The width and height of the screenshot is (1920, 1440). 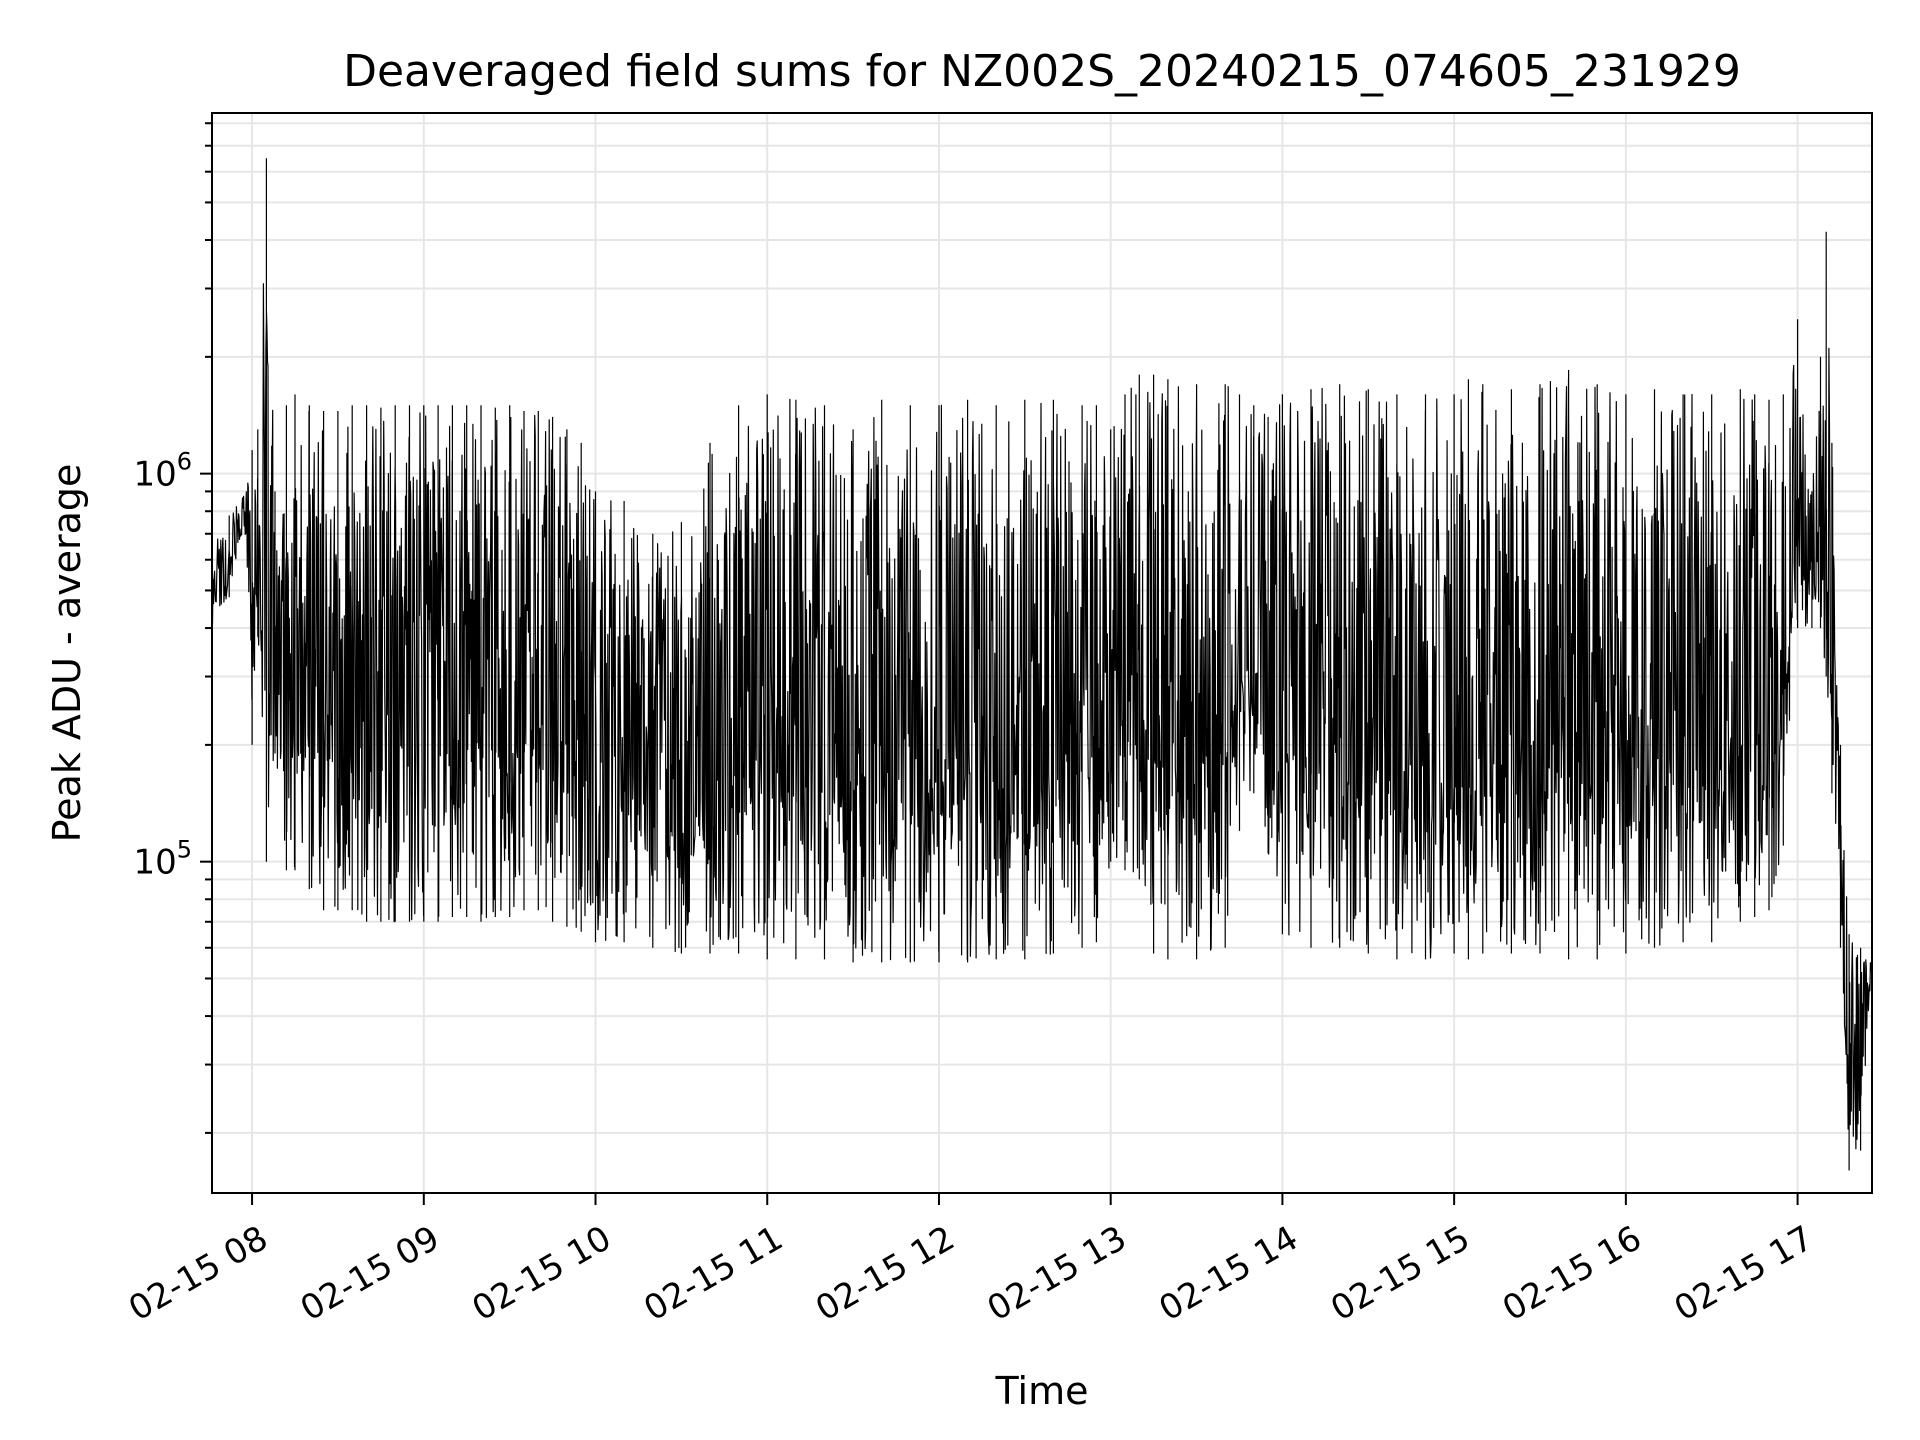 I want to click on y-tick-label: 10⁶, so click(x=162, y=471).